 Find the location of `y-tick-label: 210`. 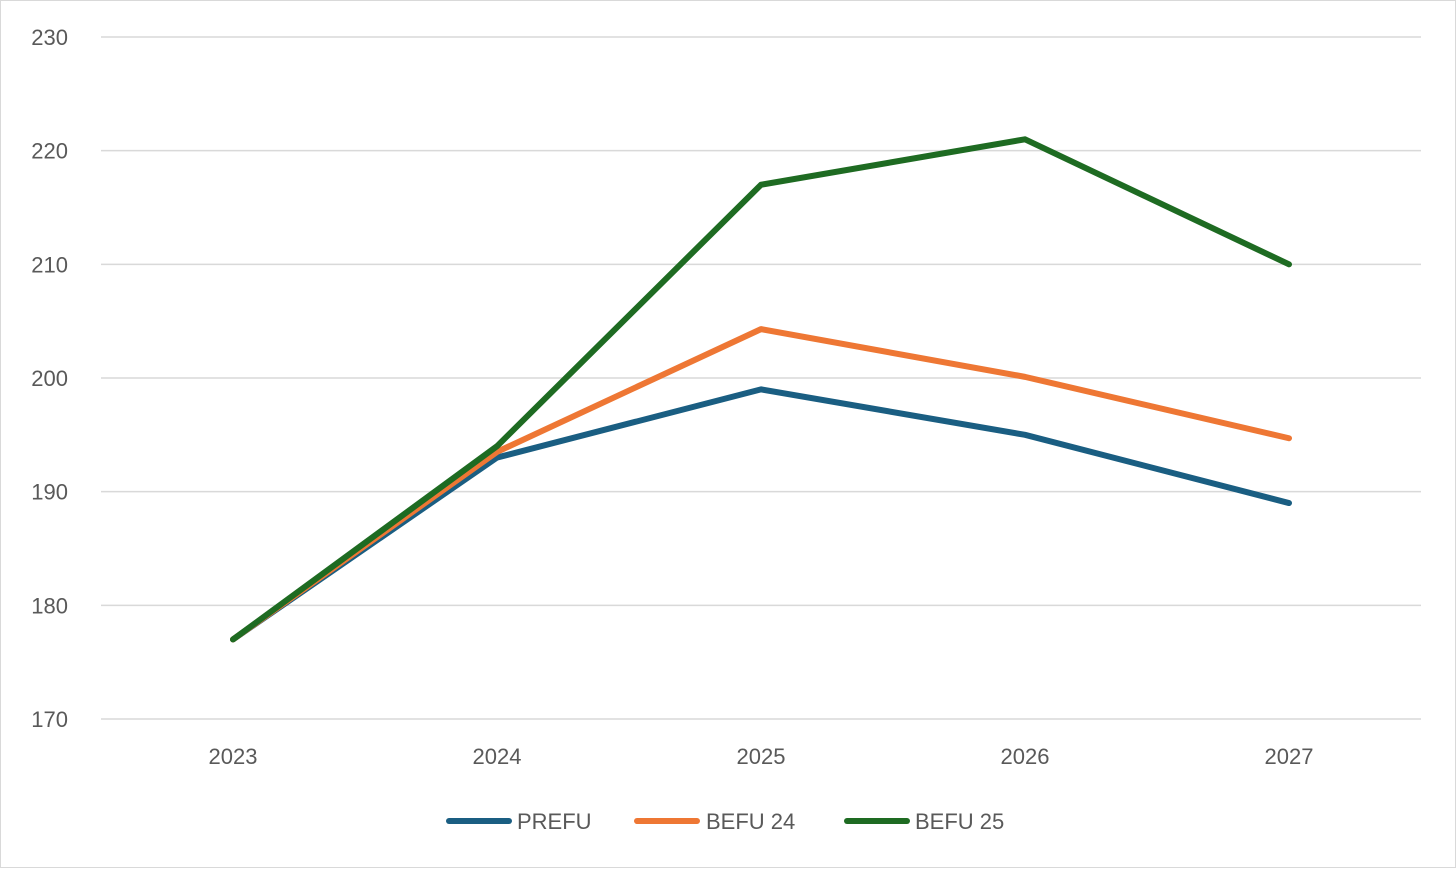

y-tick-label: 210 is located at coordinates (49, 264).